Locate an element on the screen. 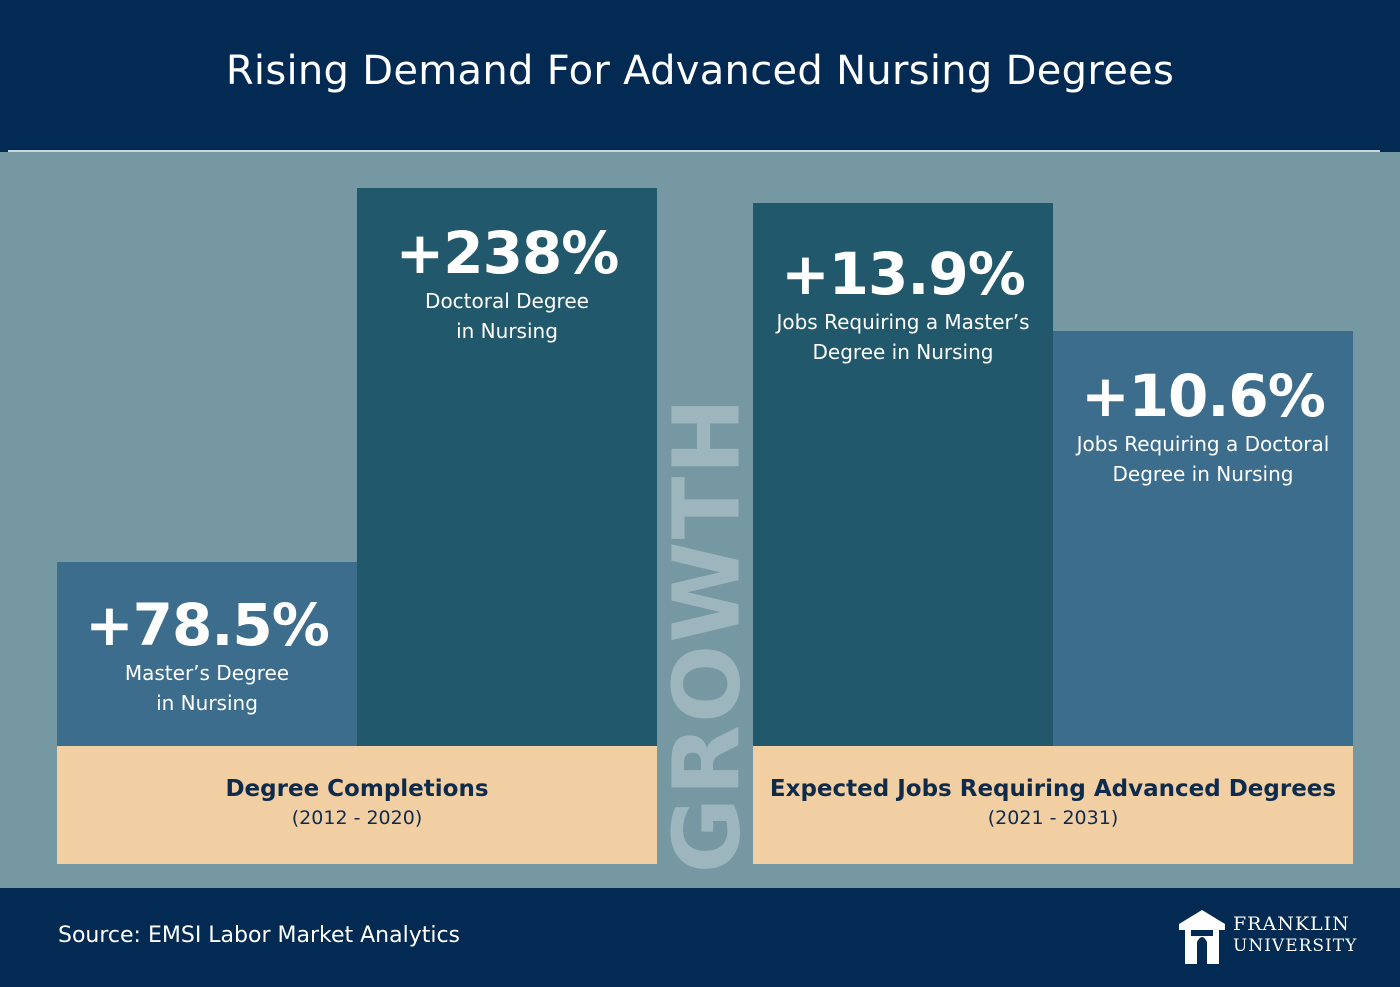 This screenshot has height=987, width=1400. logo-wordmark-line2: UNIVERSITY is located at coordinates (1295, 946).